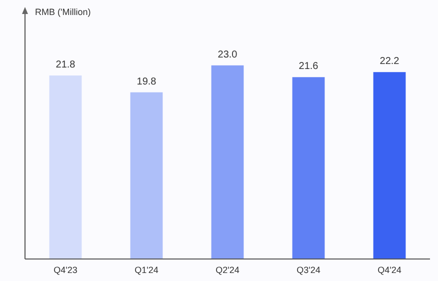  What do you see at coordinates (390, 270) in the screenshot?
I see `x-tick-label: Q4'24` at bounding box center [390, 270].